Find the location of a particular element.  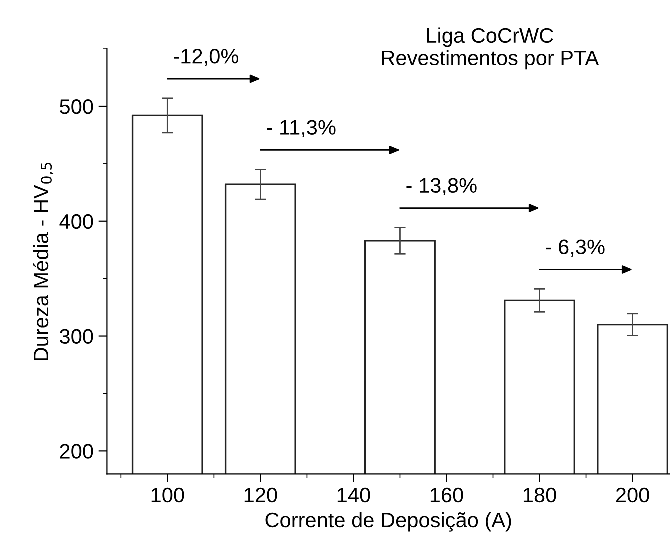

x-tick-label: 140 is located at coordinates (354, 495).